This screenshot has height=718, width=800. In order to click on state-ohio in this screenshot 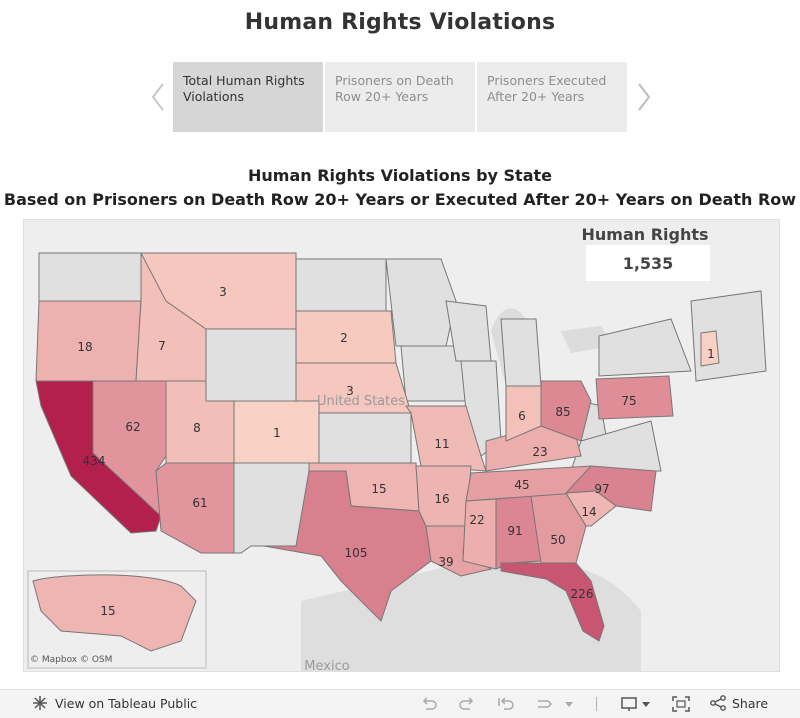, I will do `click(566, 411)`.